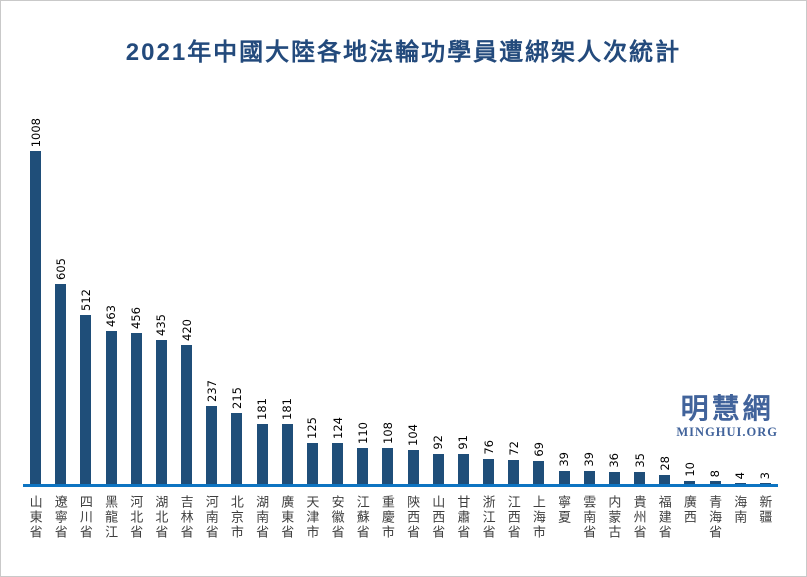 This screenshot has width=807, height=577. I want to click on category-label: 上海市, so click(538, 517).